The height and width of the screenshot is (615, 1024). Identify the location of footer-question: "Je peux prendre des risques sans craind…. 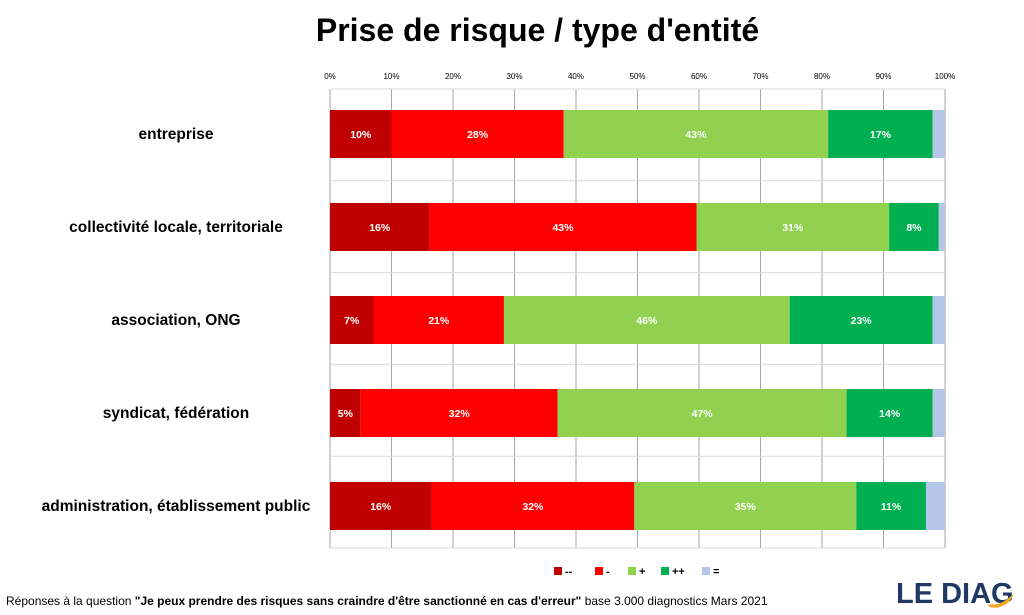
(358, 601).